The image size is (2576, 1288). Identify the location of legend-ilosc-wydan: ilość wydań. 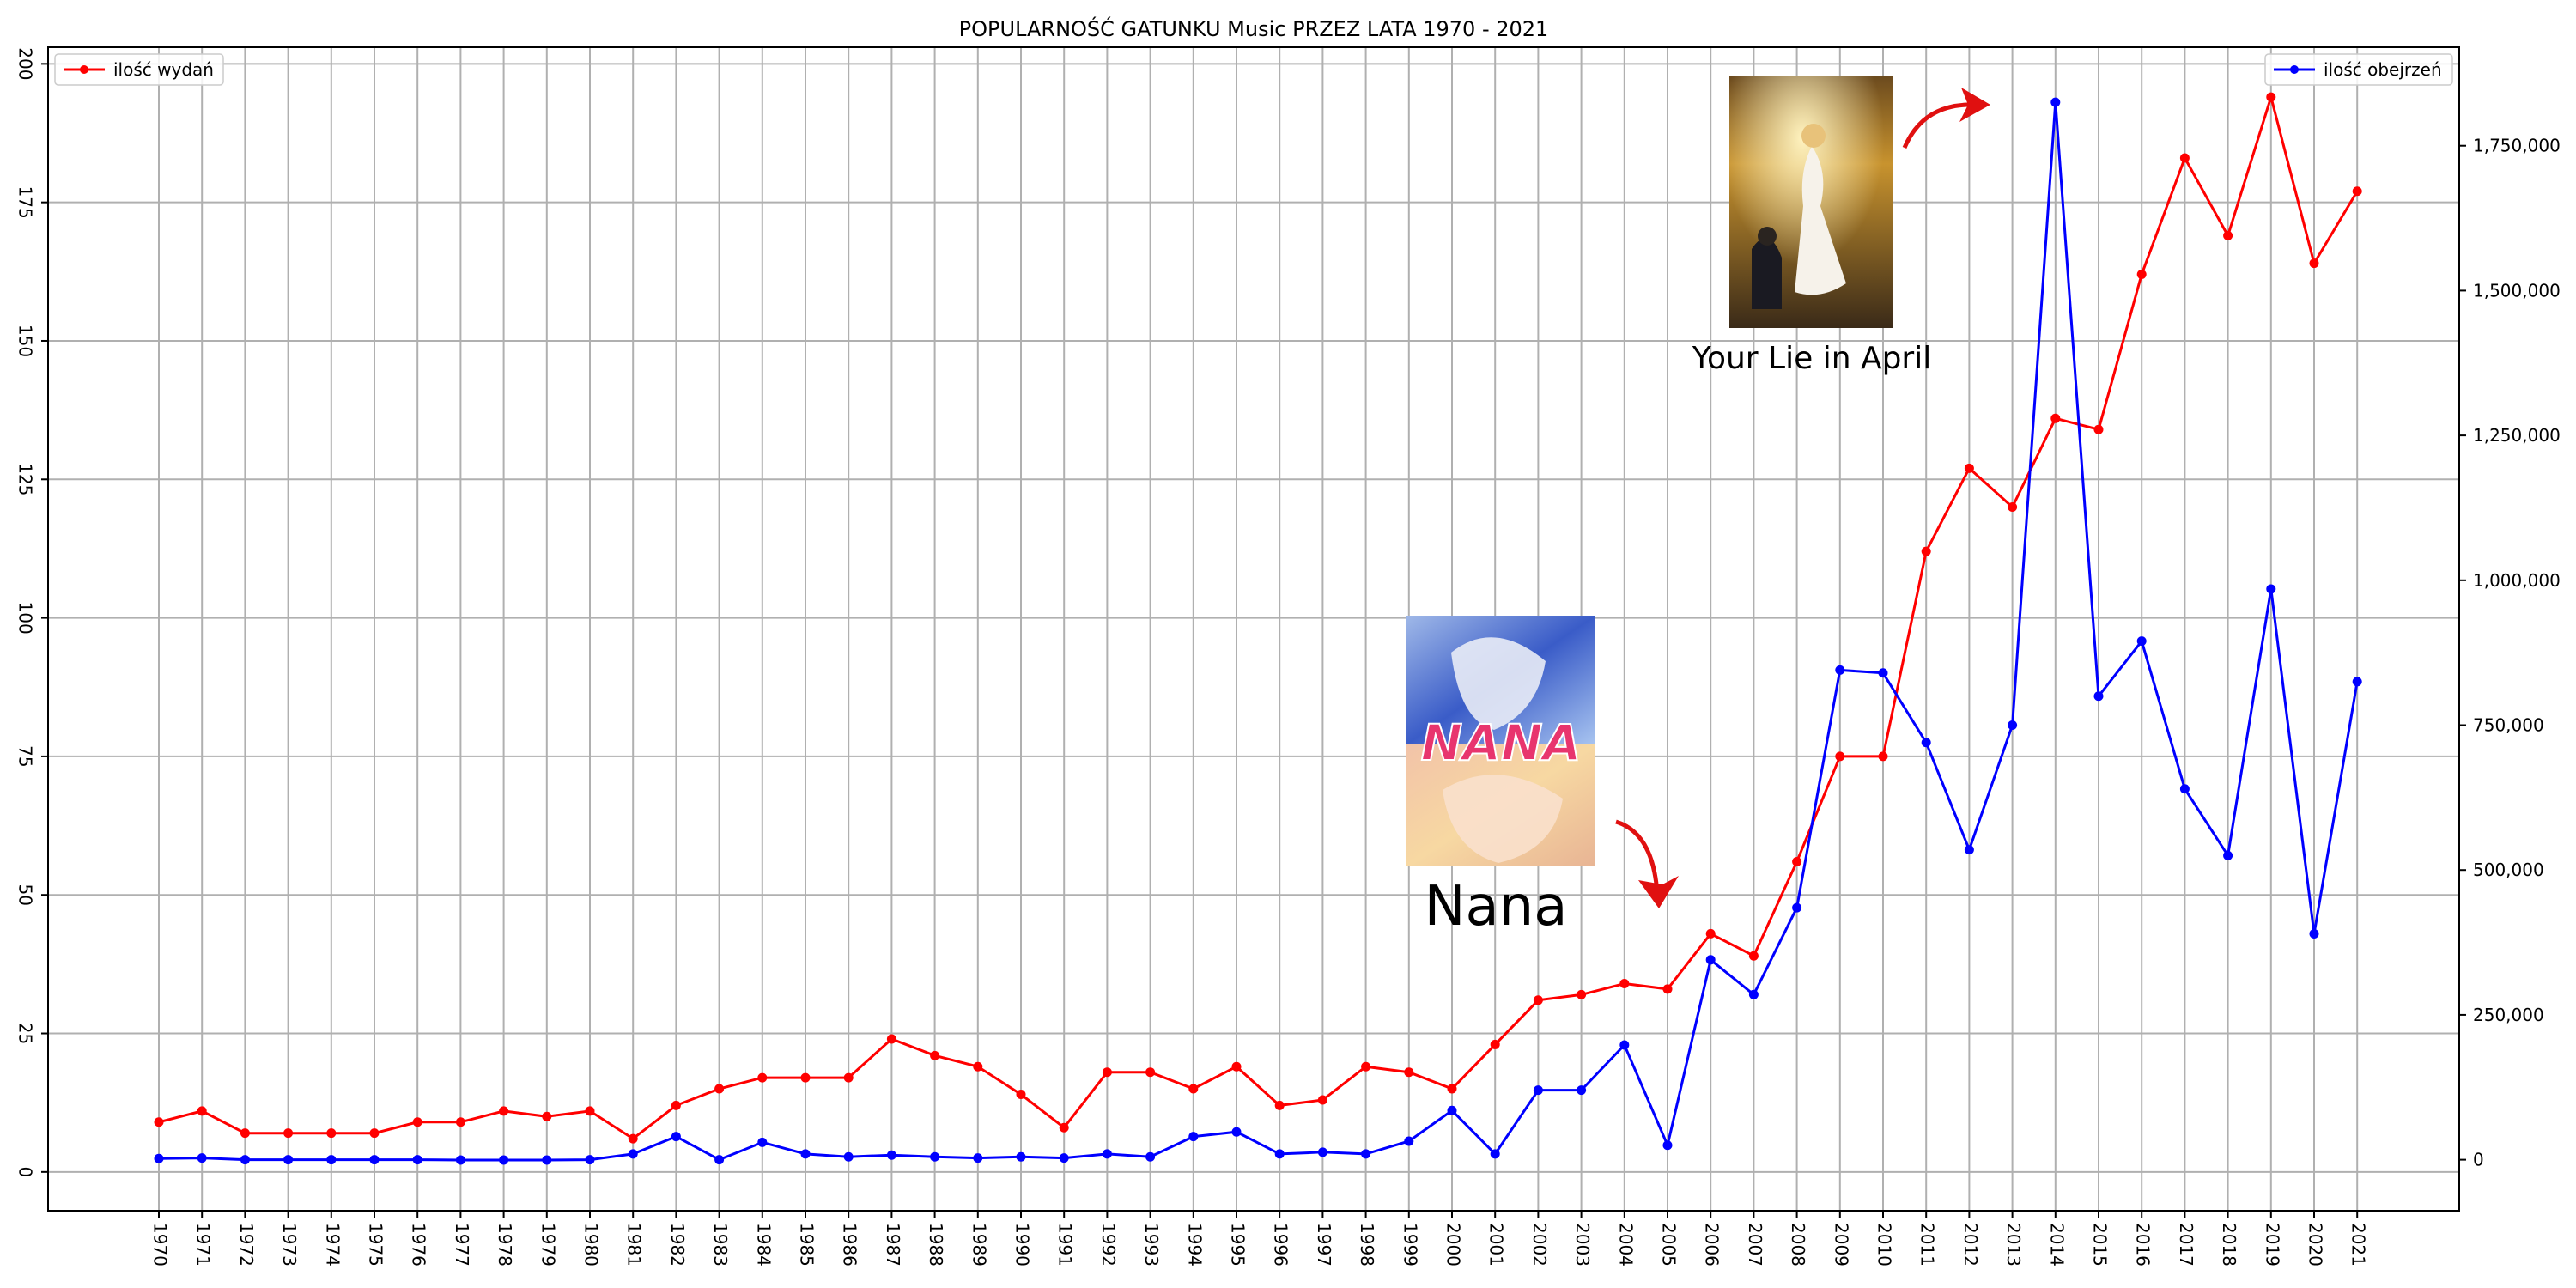
(139, 69).